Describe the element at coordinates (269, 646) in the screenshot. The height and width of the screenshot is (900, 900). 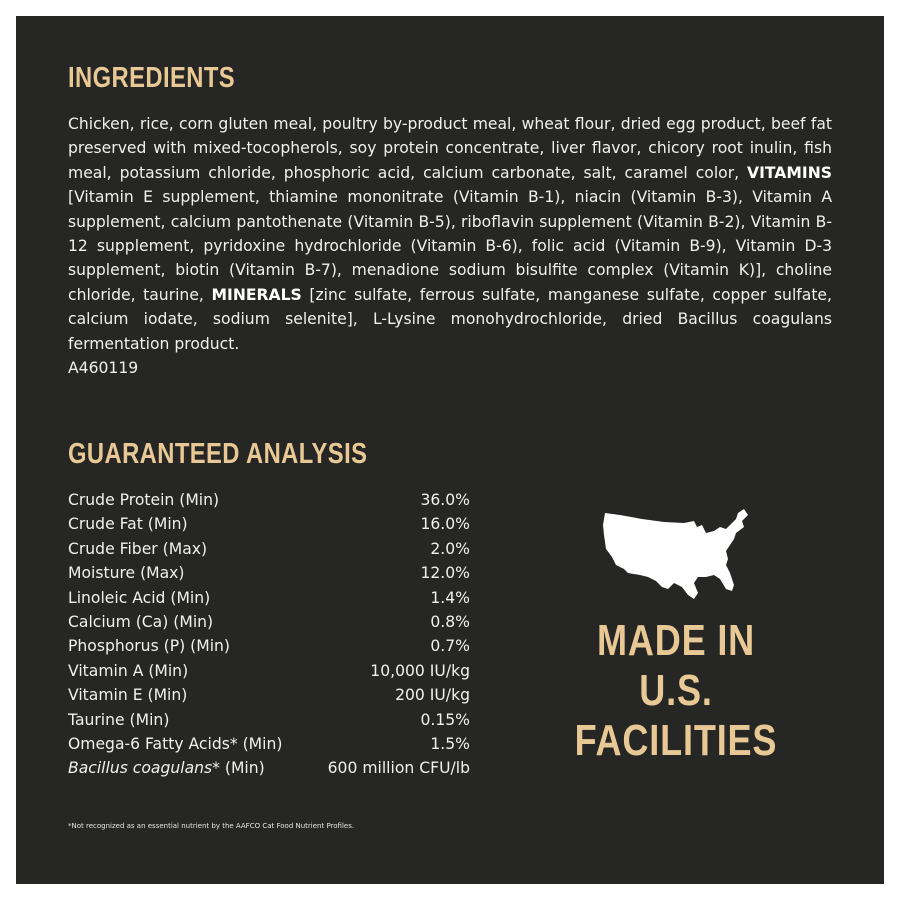
I see `analysis-row: Phosphorus (P) (Min) 0.7%` at that location.